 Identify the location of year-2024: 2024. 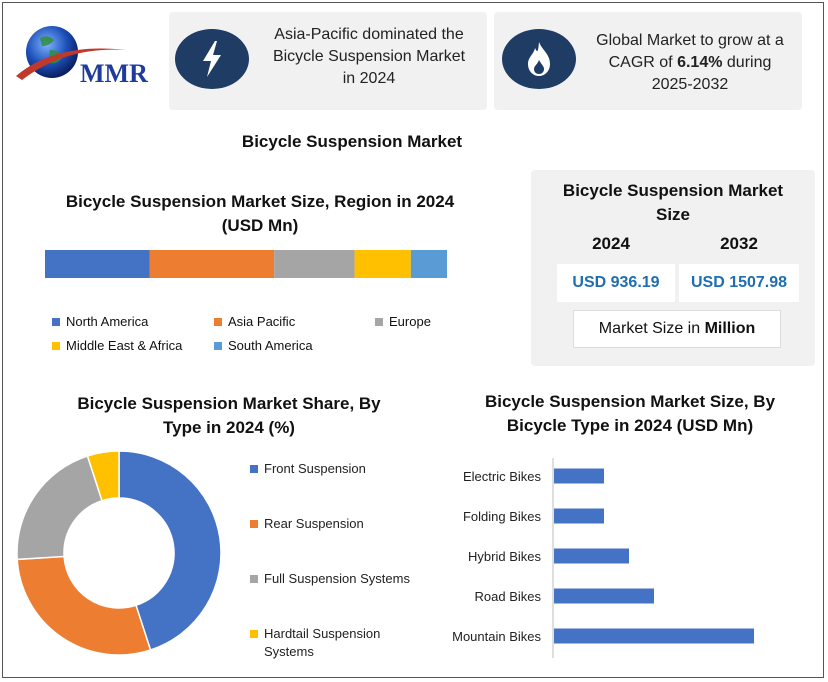
(611, 243).